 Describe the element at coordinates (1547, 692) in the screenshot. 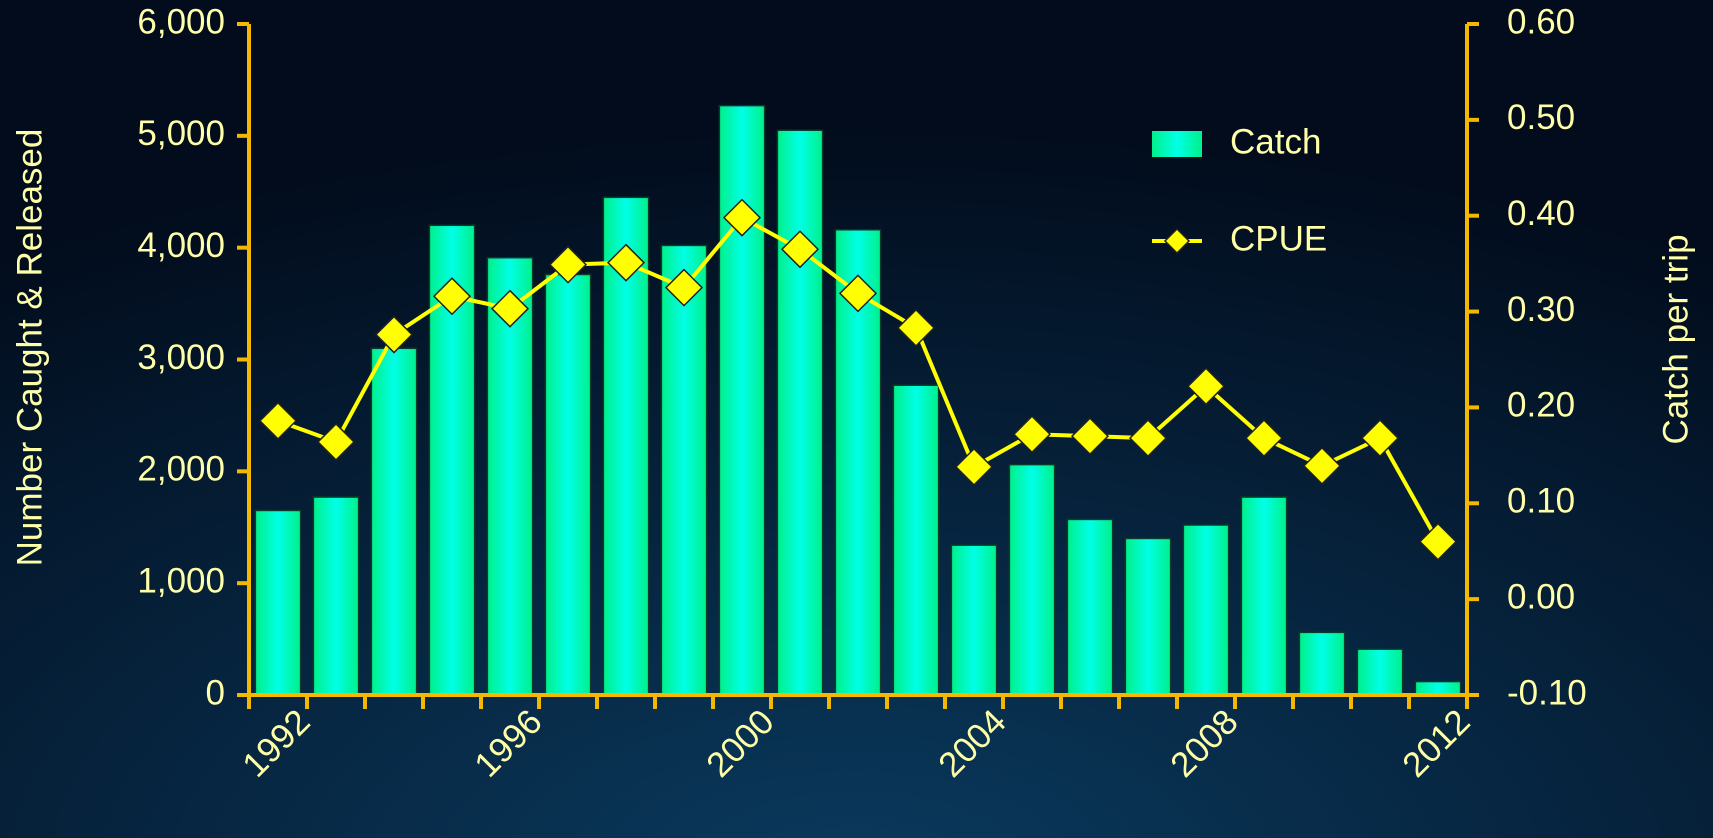

I see `y2-tick-label: -0.10` at that location.